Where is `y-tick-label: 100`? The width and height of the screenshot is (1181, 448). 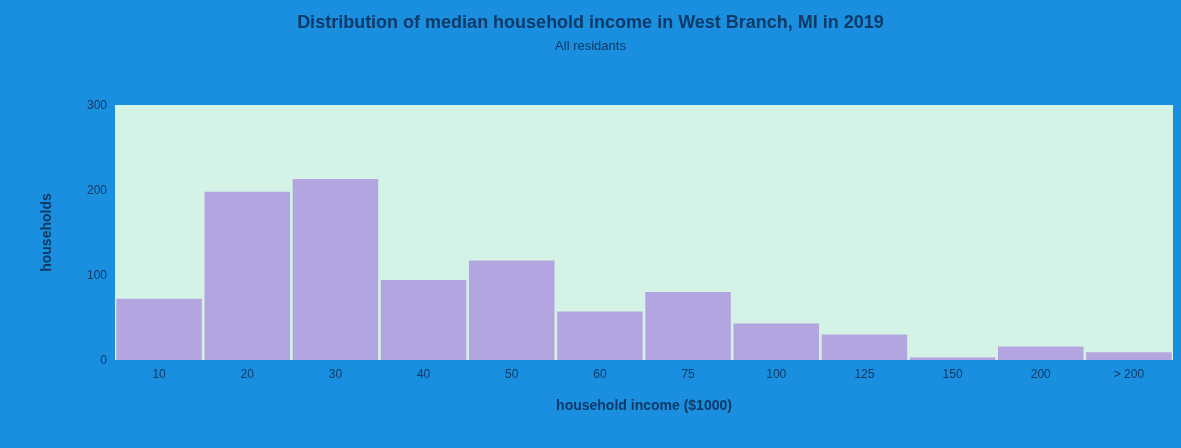
y-tick-label: 100 is located at coordinates (97, 275).